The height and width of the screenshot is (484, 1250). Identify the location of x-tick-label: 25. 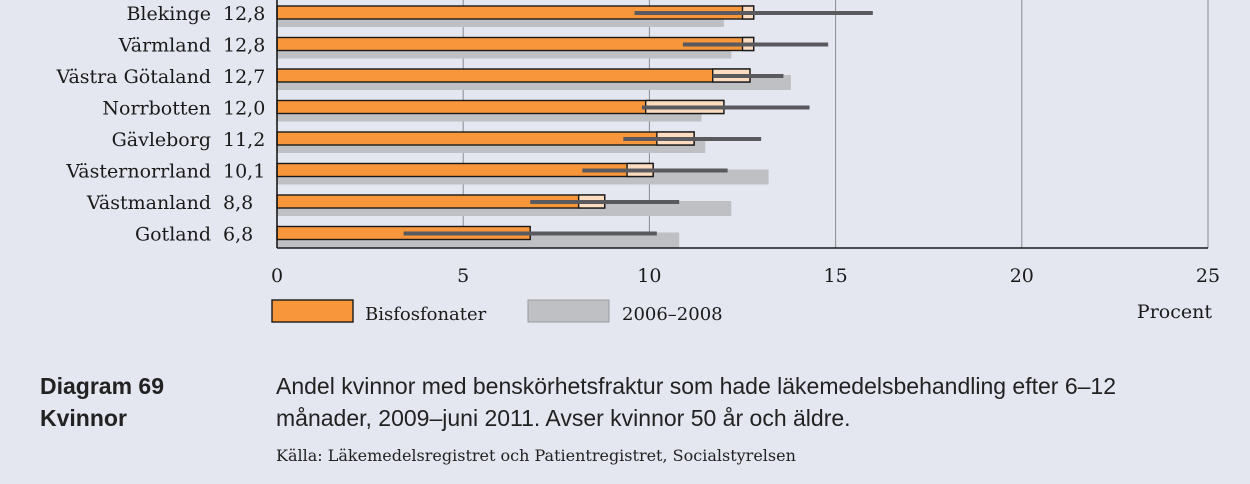
(1208, 276).